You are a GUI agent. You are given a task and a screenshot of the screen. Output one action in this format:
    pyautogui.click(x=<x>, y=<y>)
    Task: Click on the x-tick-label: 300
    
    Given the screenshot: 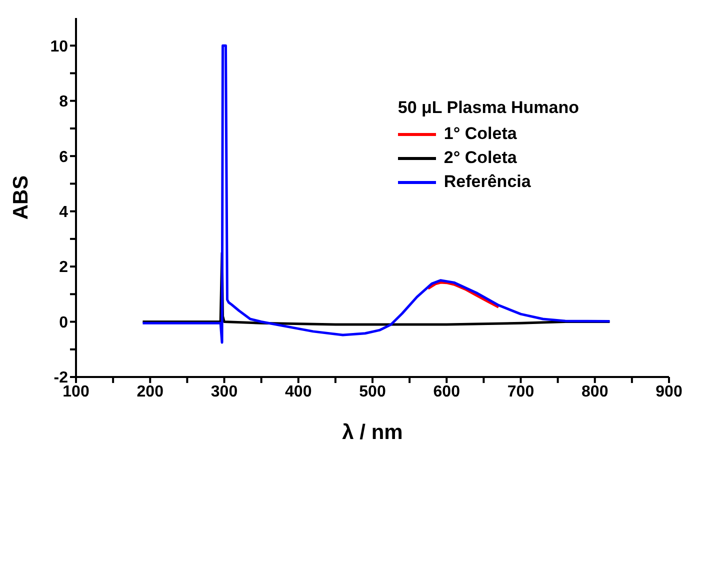 What is the action you would take?
    pyautogui.click(x=224, y=391)
    